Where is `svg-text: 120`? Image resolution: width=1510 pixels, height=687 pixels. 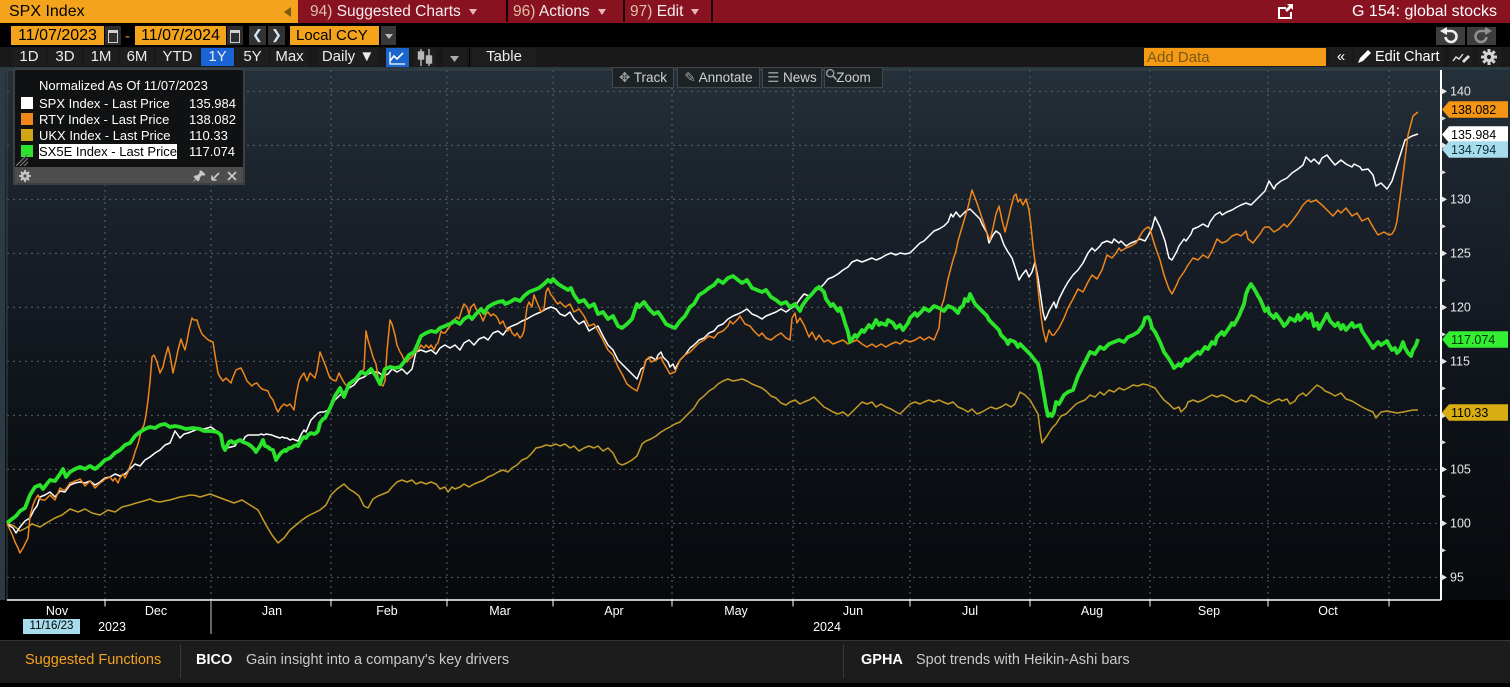 svg-text: 120 is located at coordinates (1460, 308).